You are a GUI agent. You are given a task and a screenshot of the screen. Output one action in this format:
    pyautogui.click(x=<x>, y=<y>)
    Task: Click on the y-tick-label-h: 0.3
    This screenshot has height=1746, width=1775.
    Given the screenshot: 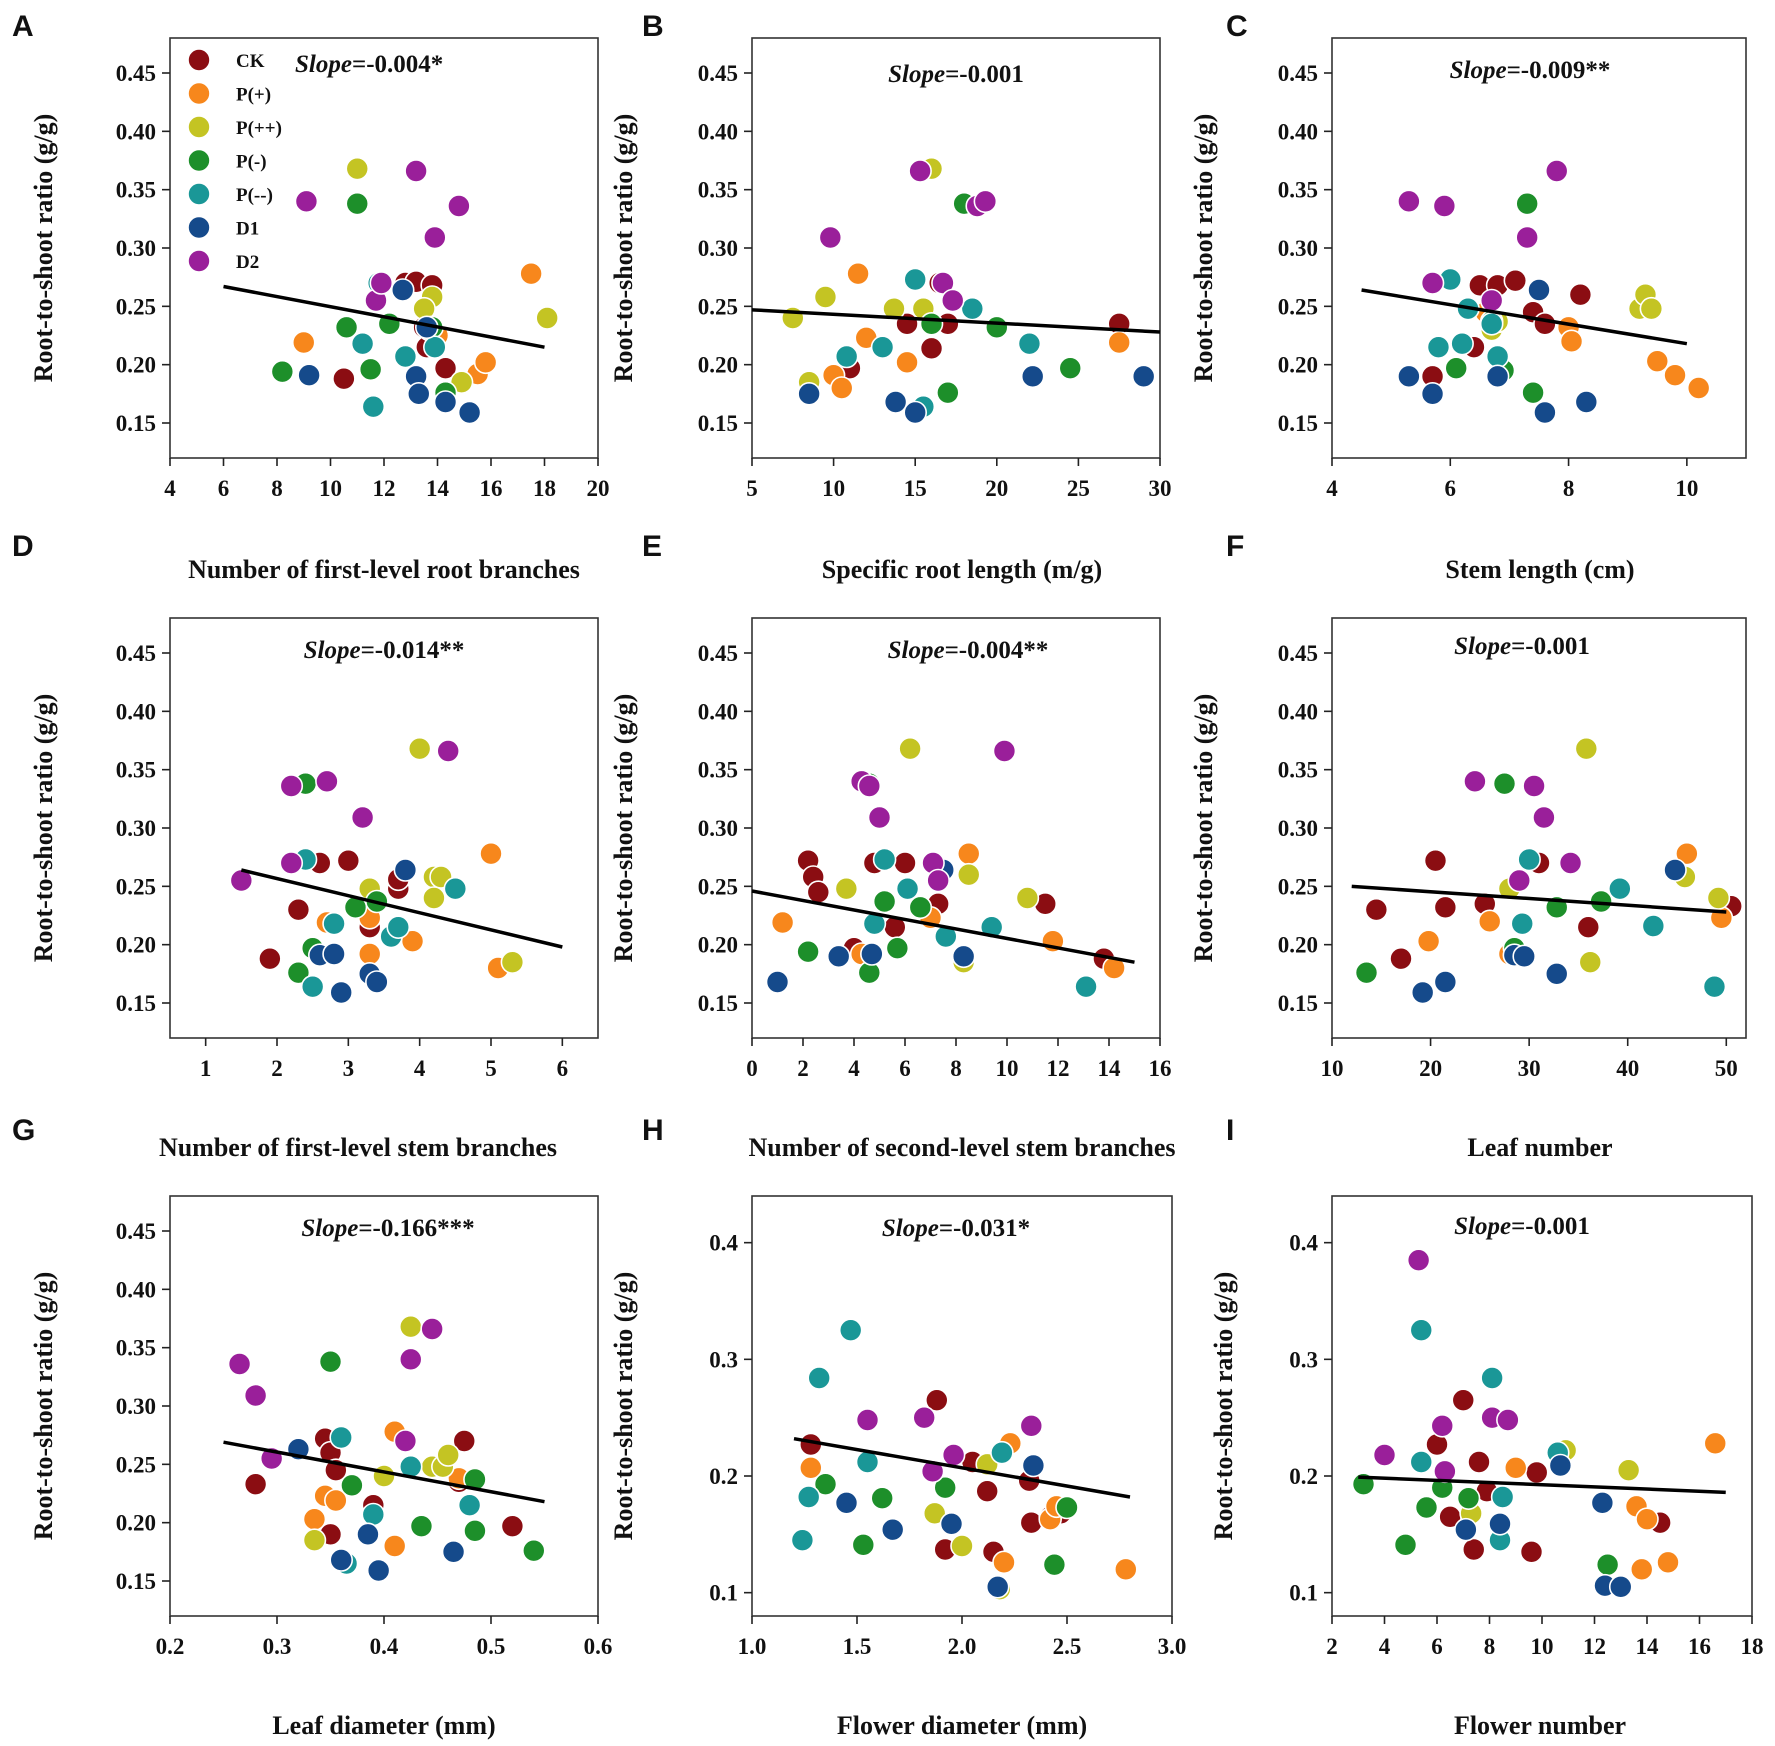 What is the action you would take?
    pyautogui.click(x=723, y=1359)
    